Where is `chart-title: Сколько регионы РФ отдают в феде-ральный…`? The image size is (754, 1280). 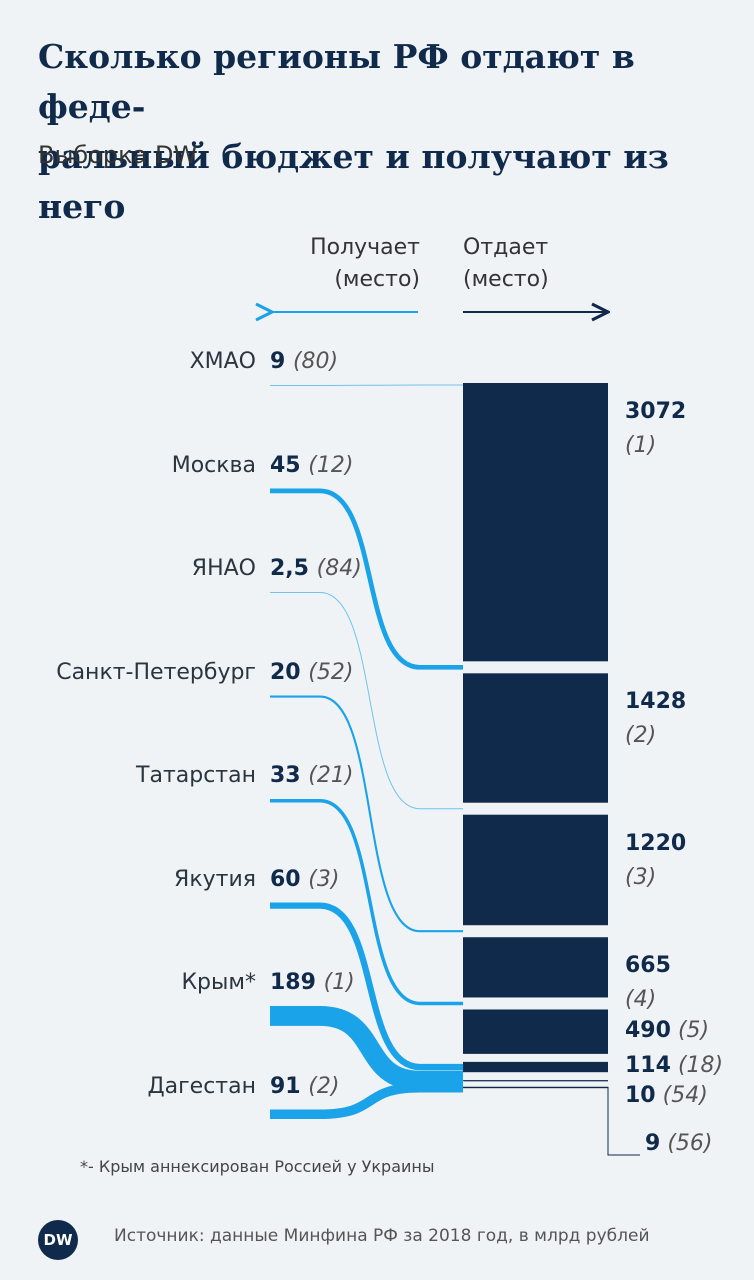
chart-title: Сколько регионы РФ отдают в феде-ральный… is located at coordinates (353, 131).